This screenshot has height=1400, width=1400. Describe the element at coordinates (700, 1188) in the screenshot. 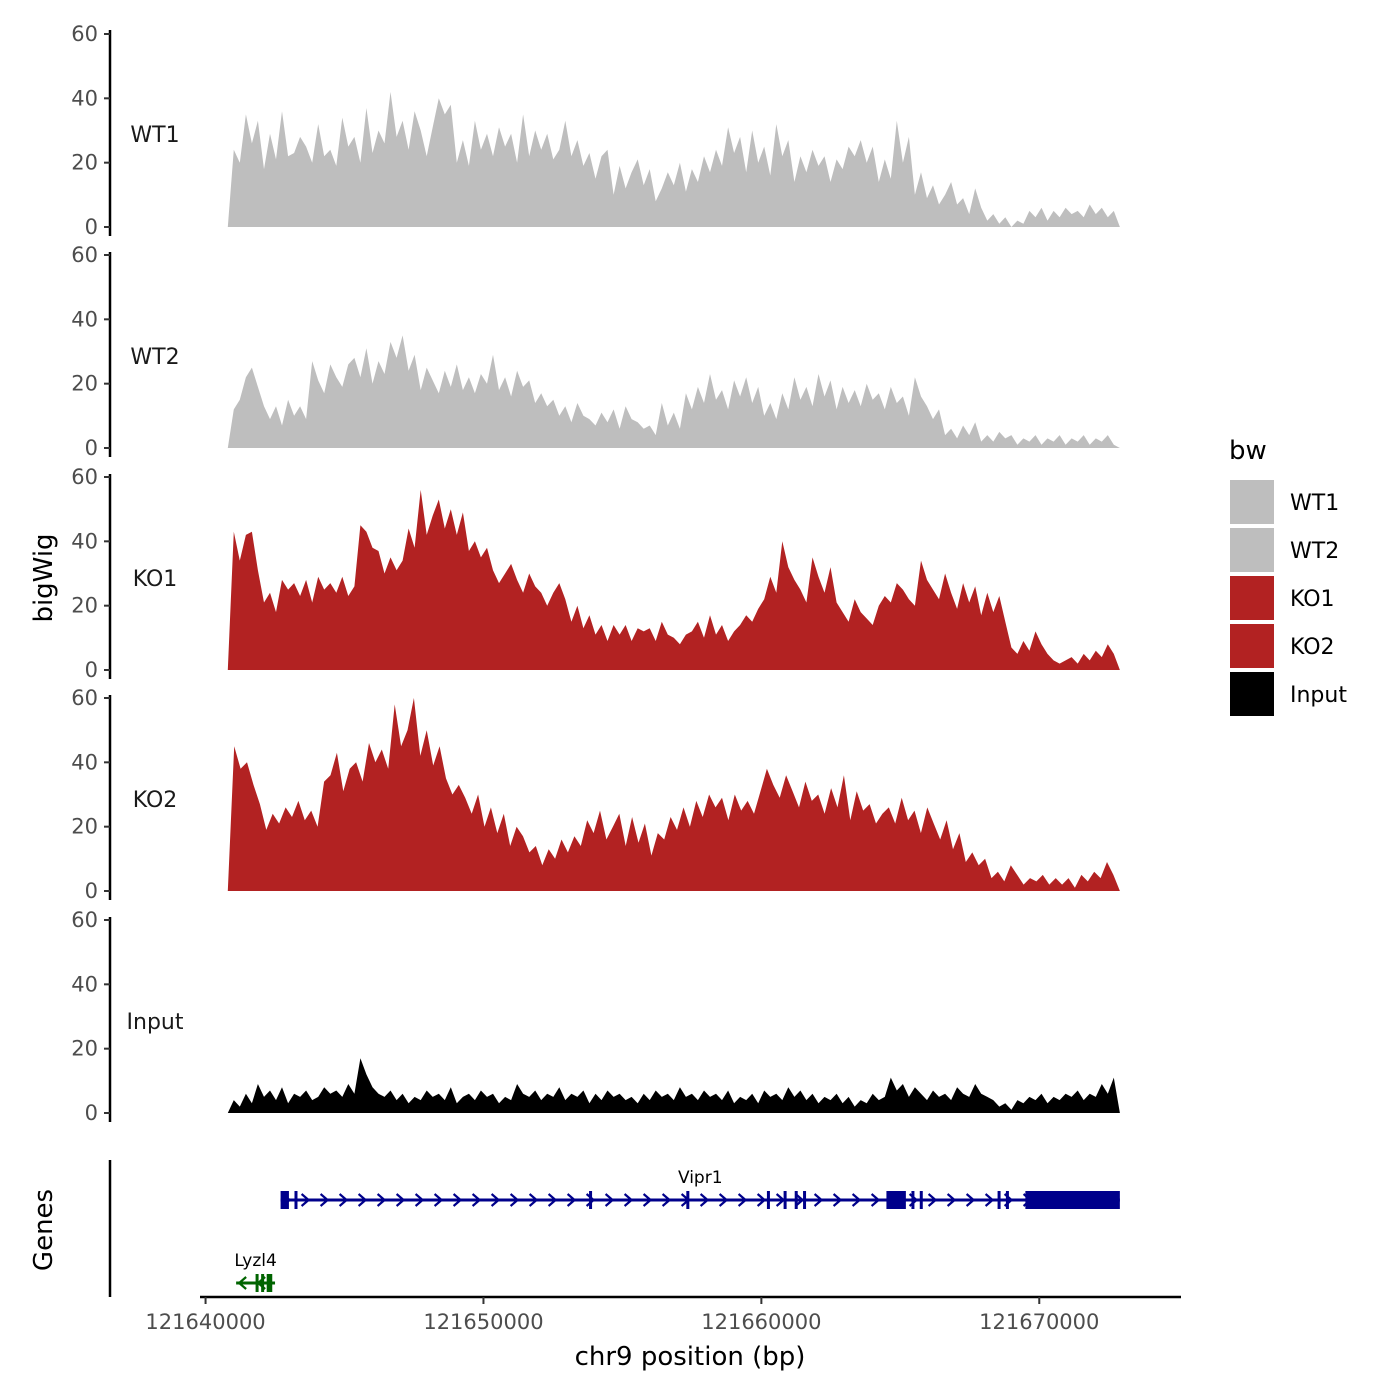

I see `gene-vipr1: Vipr1` at that location.